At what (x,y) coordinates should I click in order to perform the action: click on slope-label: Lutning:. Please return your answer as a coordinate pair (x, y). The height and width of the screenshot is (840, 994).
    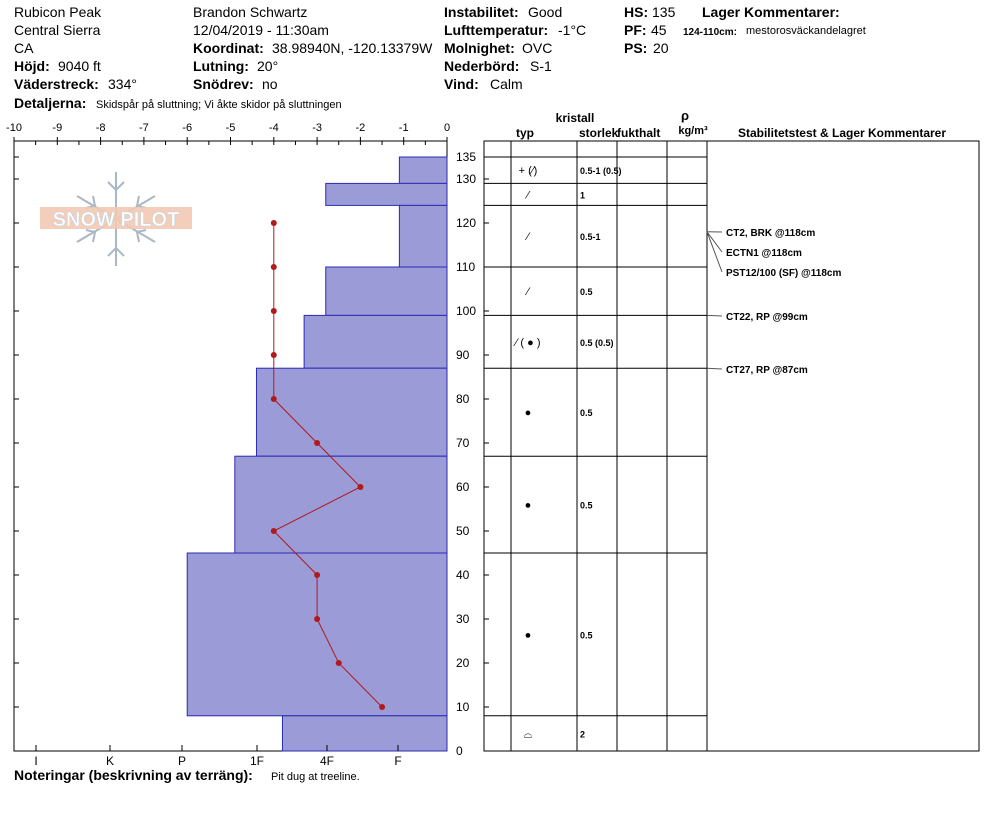
    Looking at the image, I should click on (221, 66).